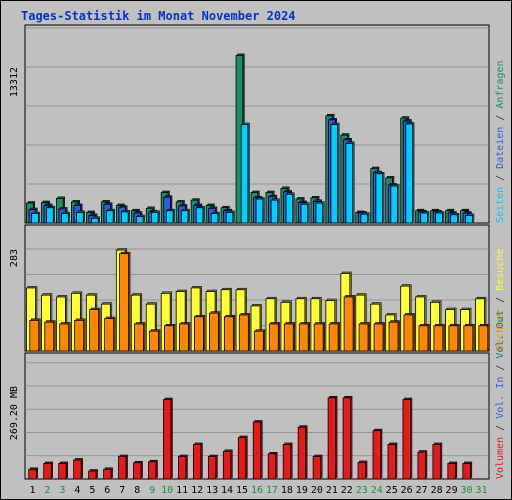  Describe the element at coordinates (500, 334) in the screenshot. I see `legend-vol-out: Vol. Out` at that location.